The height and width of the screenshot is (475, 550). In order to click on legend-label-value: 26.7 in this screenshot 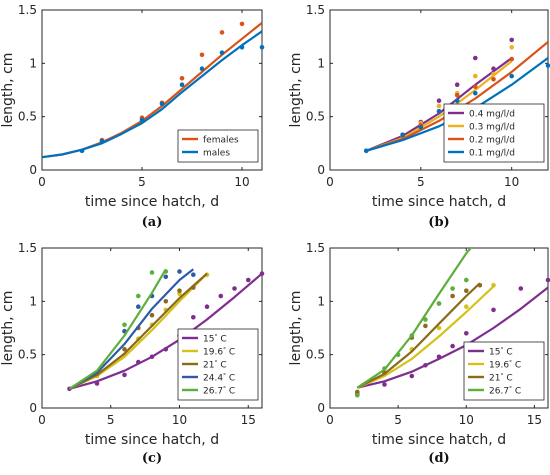, I will do `click(499, 392)`.